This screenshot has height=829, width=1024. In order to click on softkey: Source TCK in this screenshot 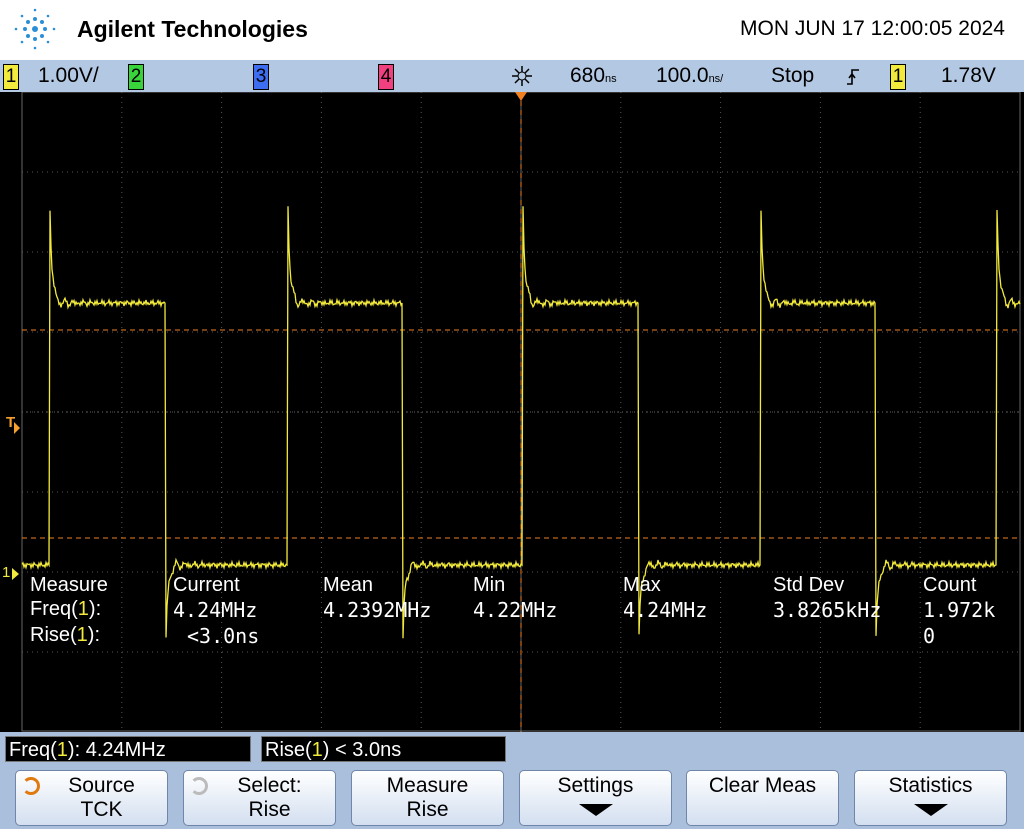, I will do `click(91, 798)`.